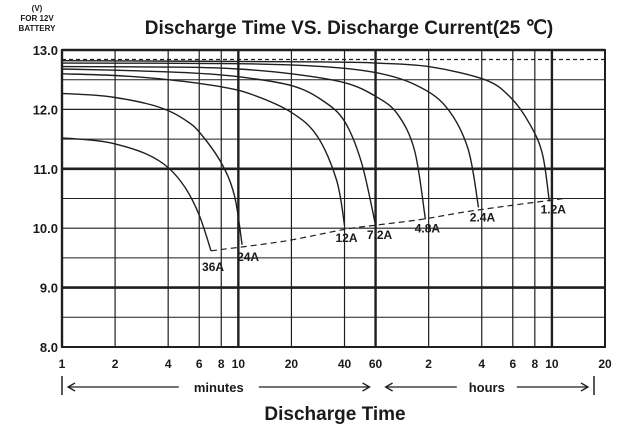  I want to click on y-unit-line-3: BATTERY, so click(38, 28).